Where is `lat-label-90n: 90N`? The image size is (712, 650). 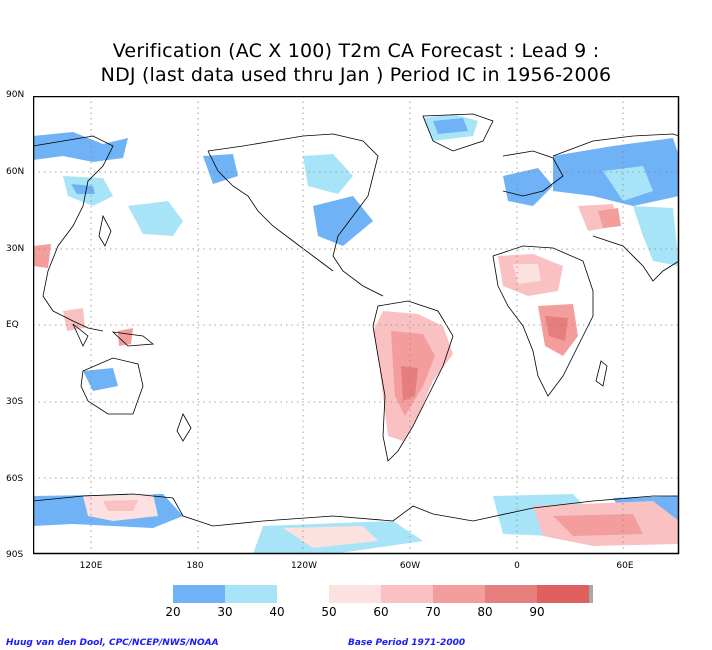
lat-label-90n: 90N is located at coordinates (15, 95).